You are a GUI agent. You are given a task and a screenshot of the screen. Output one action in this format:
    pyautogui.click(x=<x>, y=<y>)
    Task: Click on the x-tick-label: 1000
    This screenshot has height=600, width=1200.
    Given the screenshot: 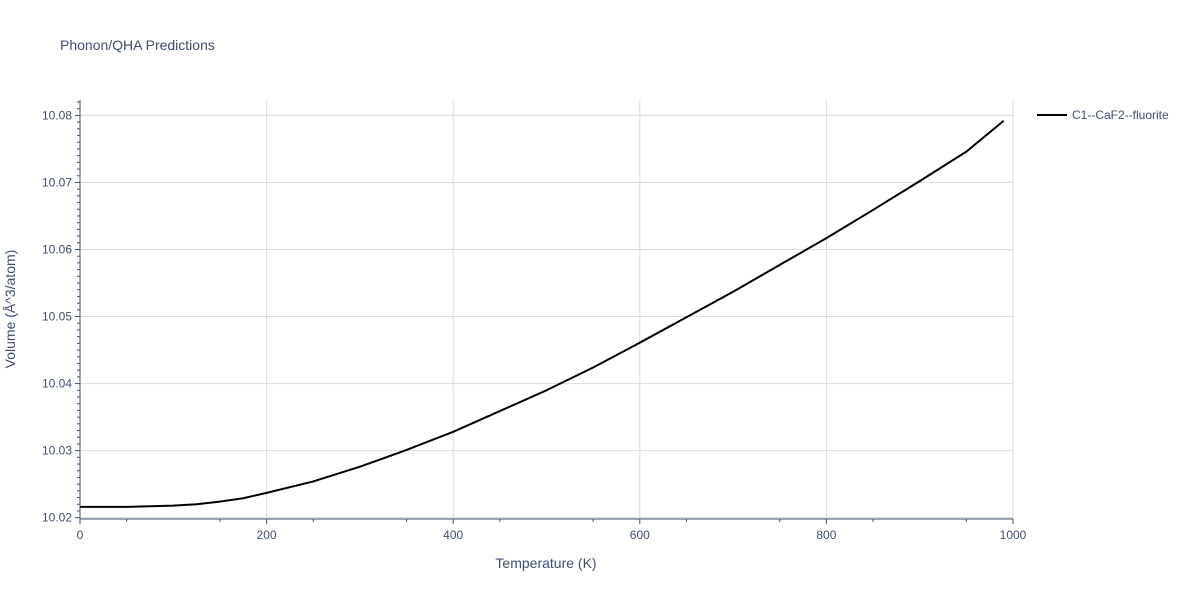 What is the action you would take?
    pyautogui.click(x=1013, y=535)
    